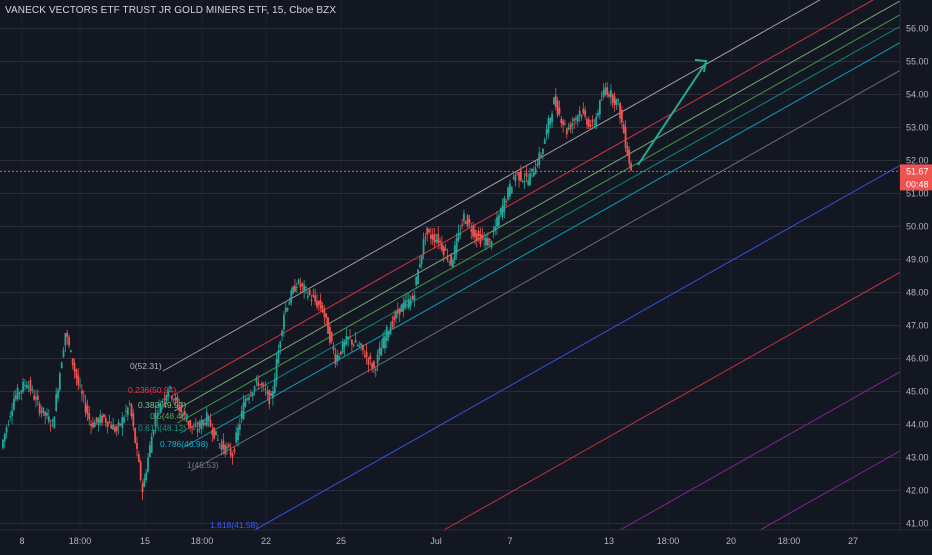 This screenshot has width=932, height=555. I want to click on y-tick-label: 42.00, so click(917, 491).